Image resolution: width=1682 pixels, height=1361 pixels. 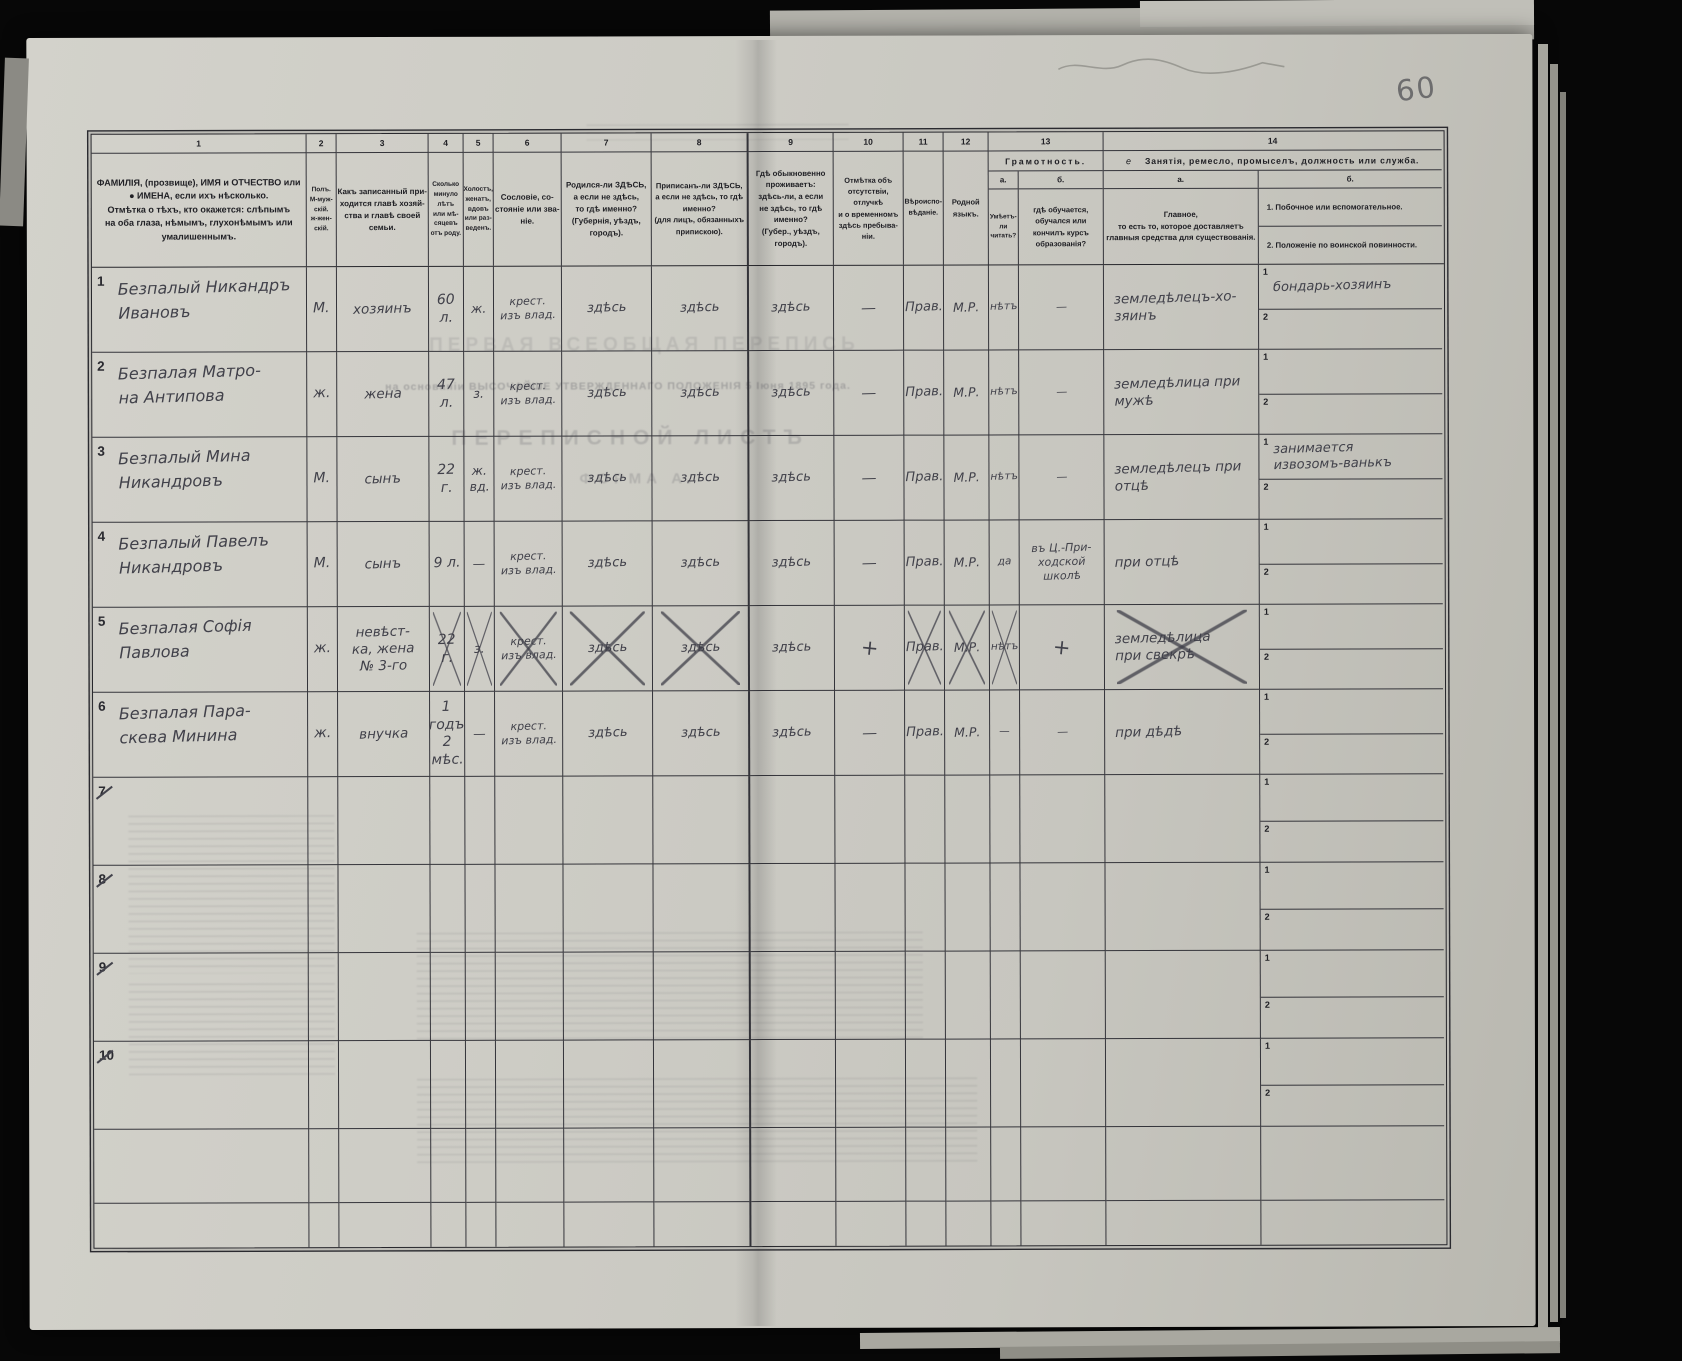 I want to click on row-number: 5, so click(x=101, y=621).